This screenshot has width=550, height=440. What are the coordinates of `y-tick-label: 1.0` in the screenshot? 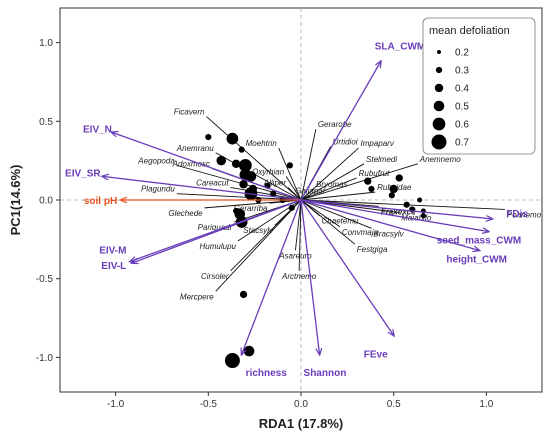 It's located at (46, 43).